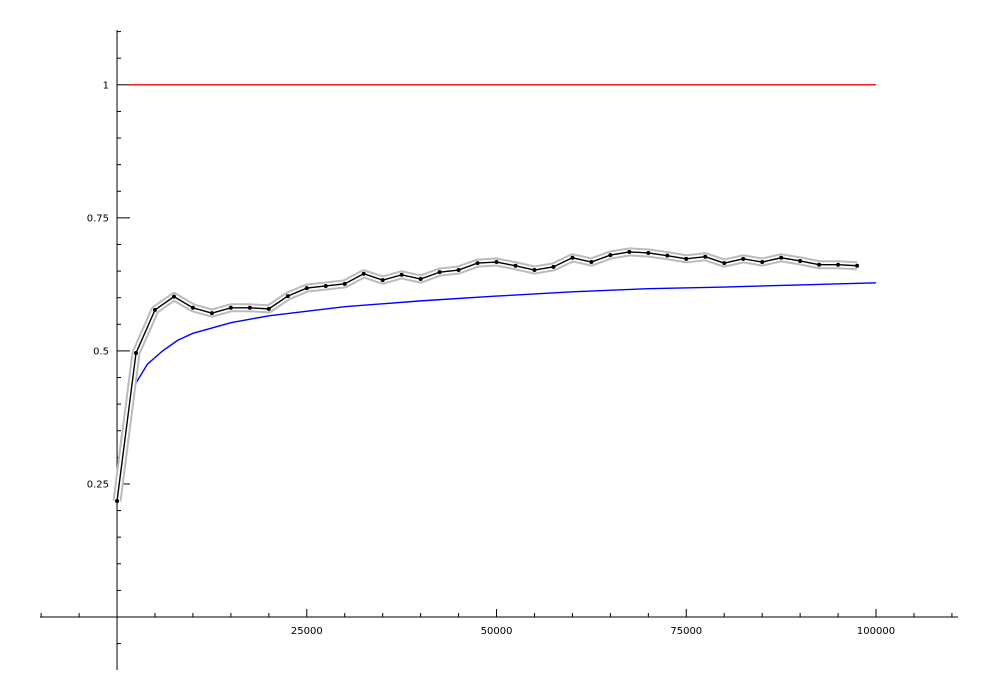 The height and width of the screenshot is (700, 1000). I want to click on x-tick-label: 100000, so click(876, 631).